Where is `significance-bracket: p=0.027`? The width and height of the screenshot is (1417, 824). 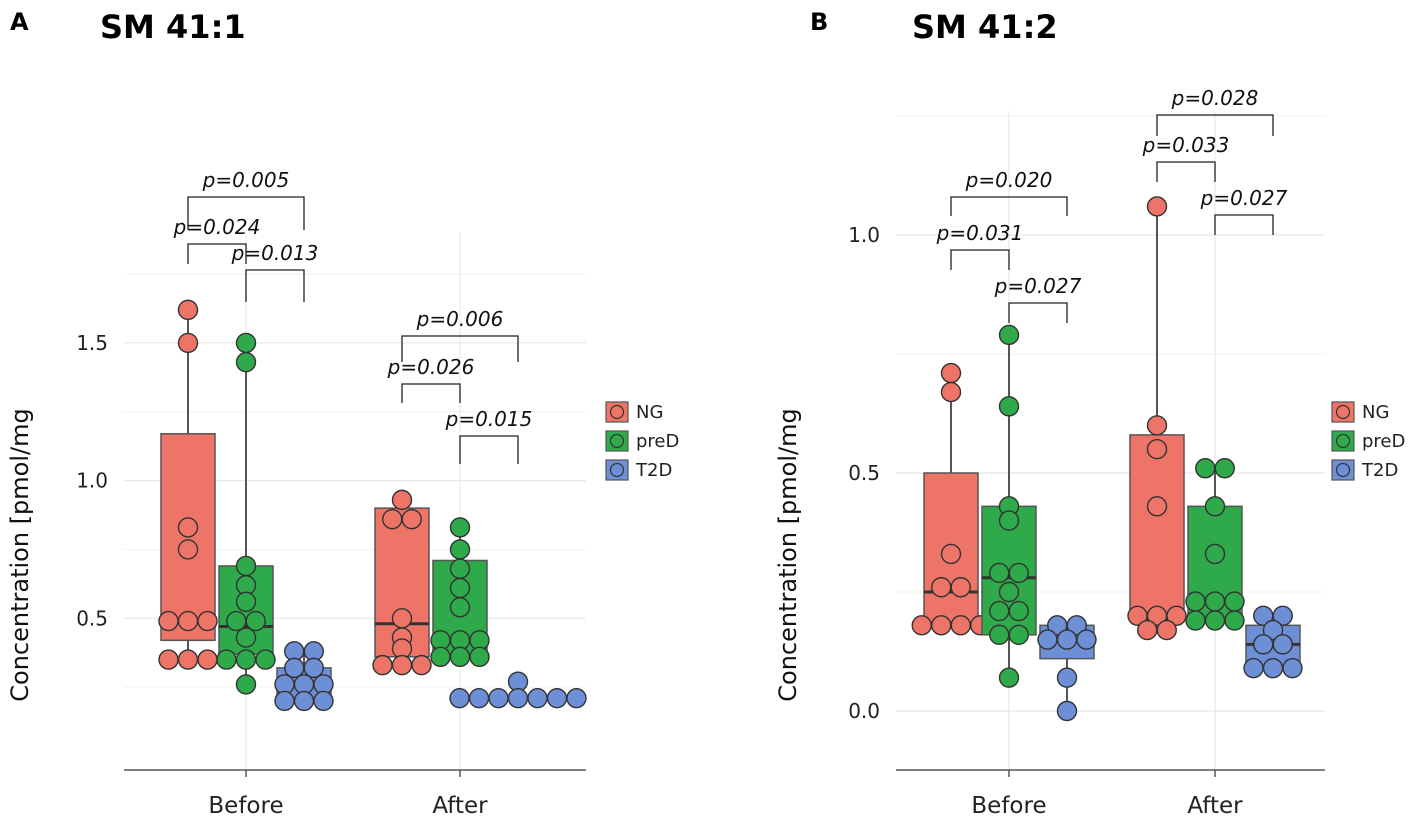
significance-bracket: p=0.027 is located at coordinates (1038, 298).